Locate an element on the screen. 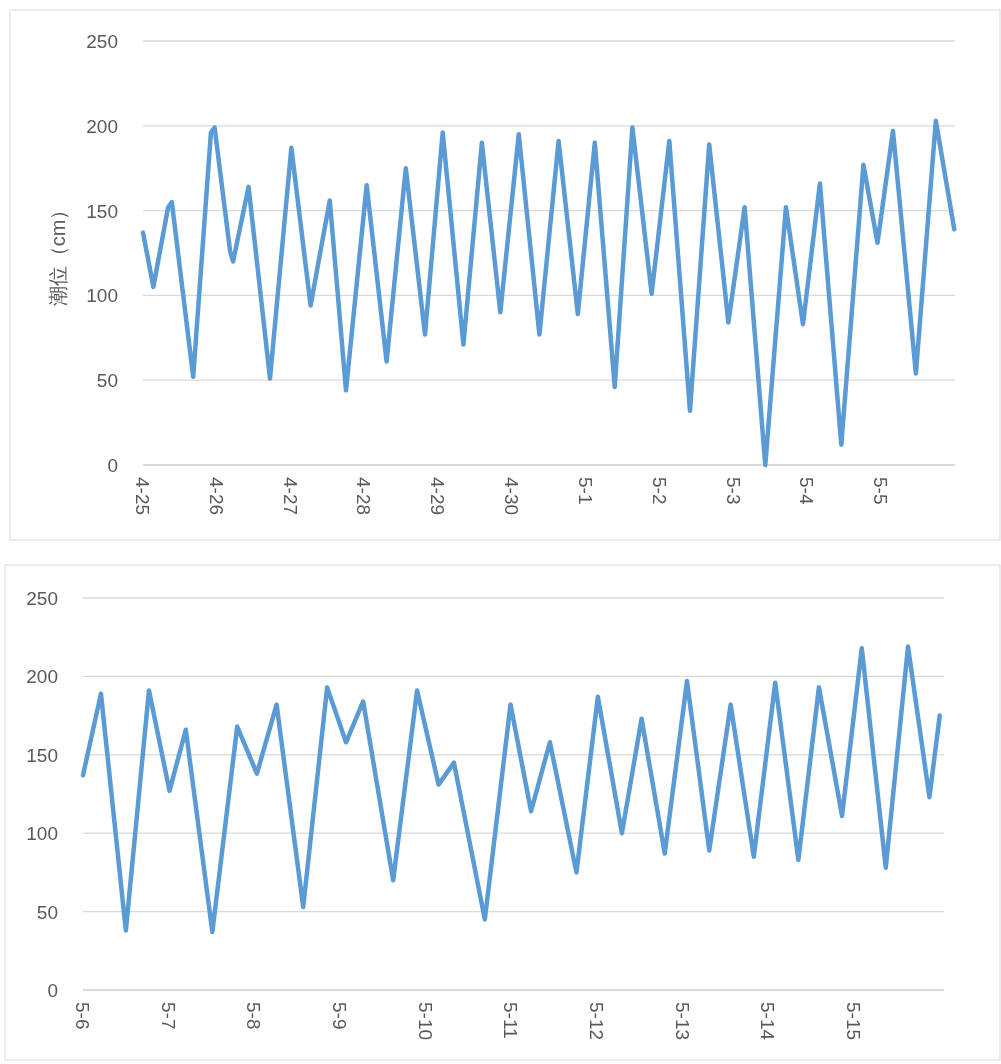 The width and height of the screenshot is (1001, 1064). x-tick-label: 5-9 is located at coordinates (340, 1016).